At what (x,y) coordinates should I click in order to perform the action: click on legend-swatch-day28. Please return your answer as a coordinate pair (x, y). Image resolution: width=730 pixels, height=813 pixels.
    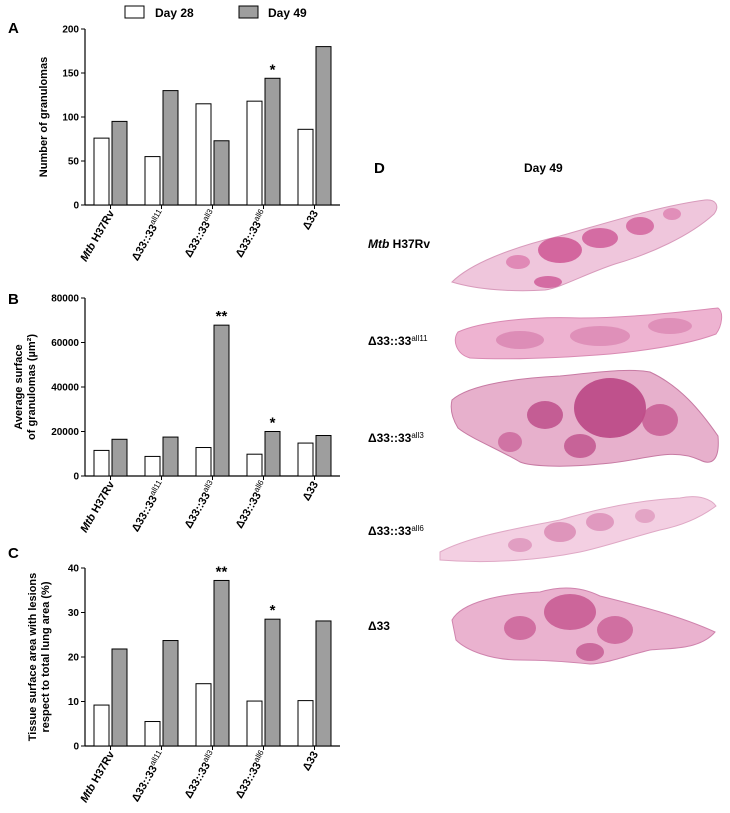
    Looking at the image, I should click on (134, 12).